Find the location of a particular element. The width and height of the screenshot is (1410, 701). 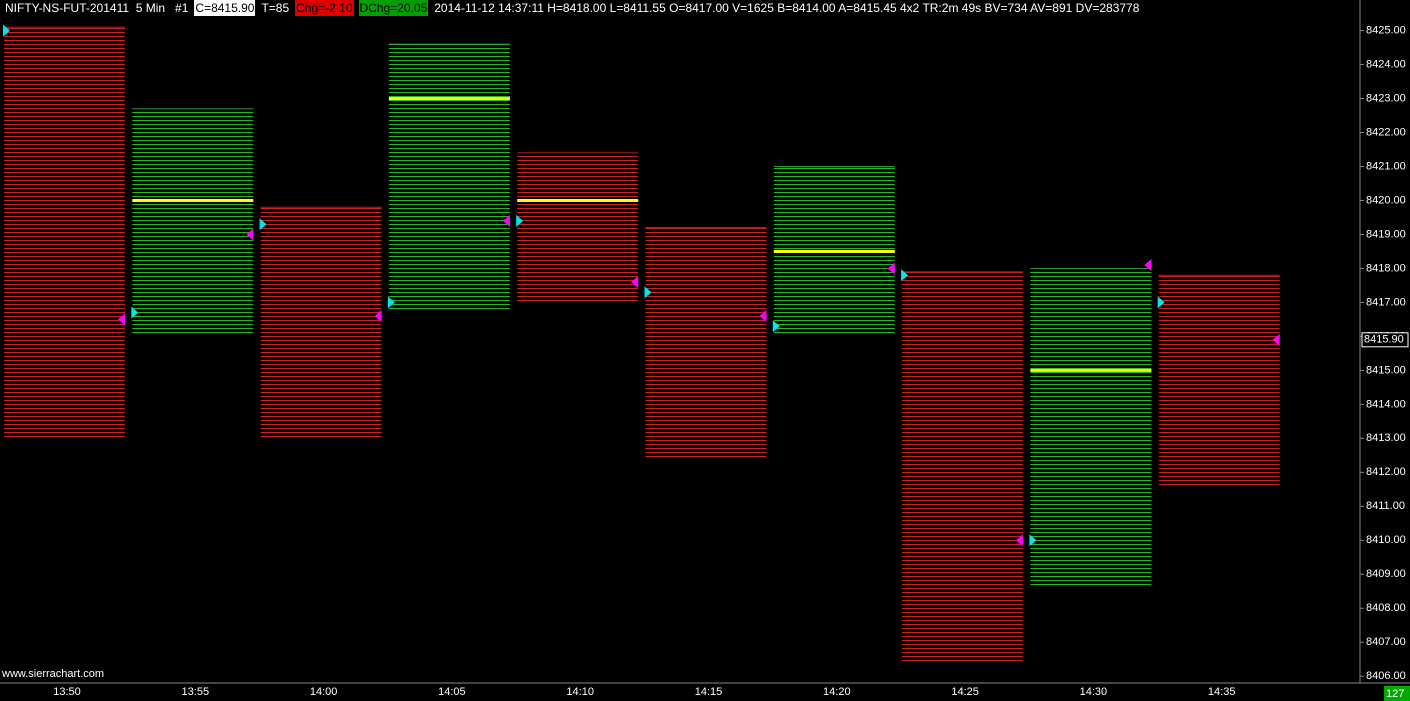

last-price-label: 8415.90 is located at coordinates (1384, 340).